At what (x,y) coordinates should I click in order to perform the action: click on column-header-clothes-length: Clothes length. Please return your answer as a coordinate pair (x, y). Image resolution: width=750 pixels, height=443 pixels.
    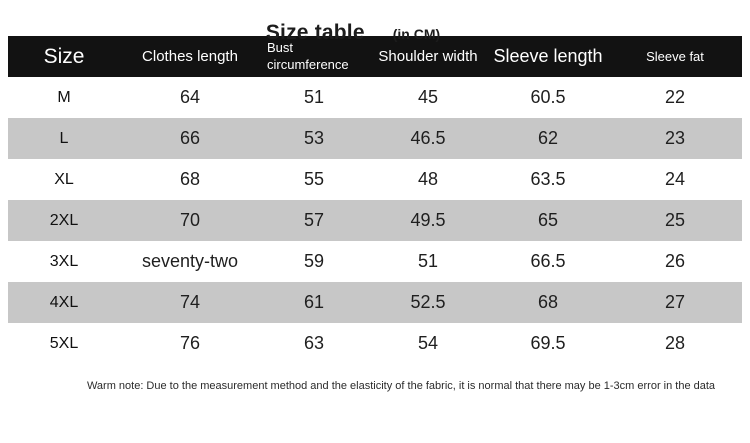
    Looking at the image, I should click on (190, 56).